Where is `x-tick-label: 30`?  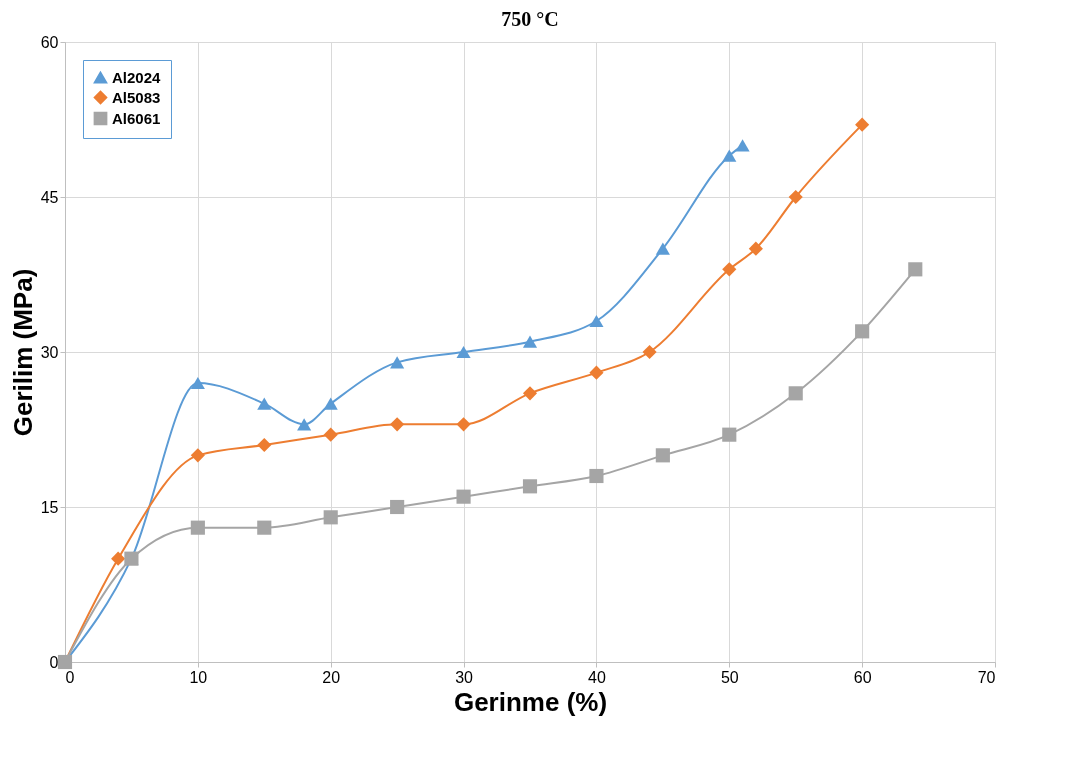
x-tick-label: 30 is located at coordinates (464, 677).